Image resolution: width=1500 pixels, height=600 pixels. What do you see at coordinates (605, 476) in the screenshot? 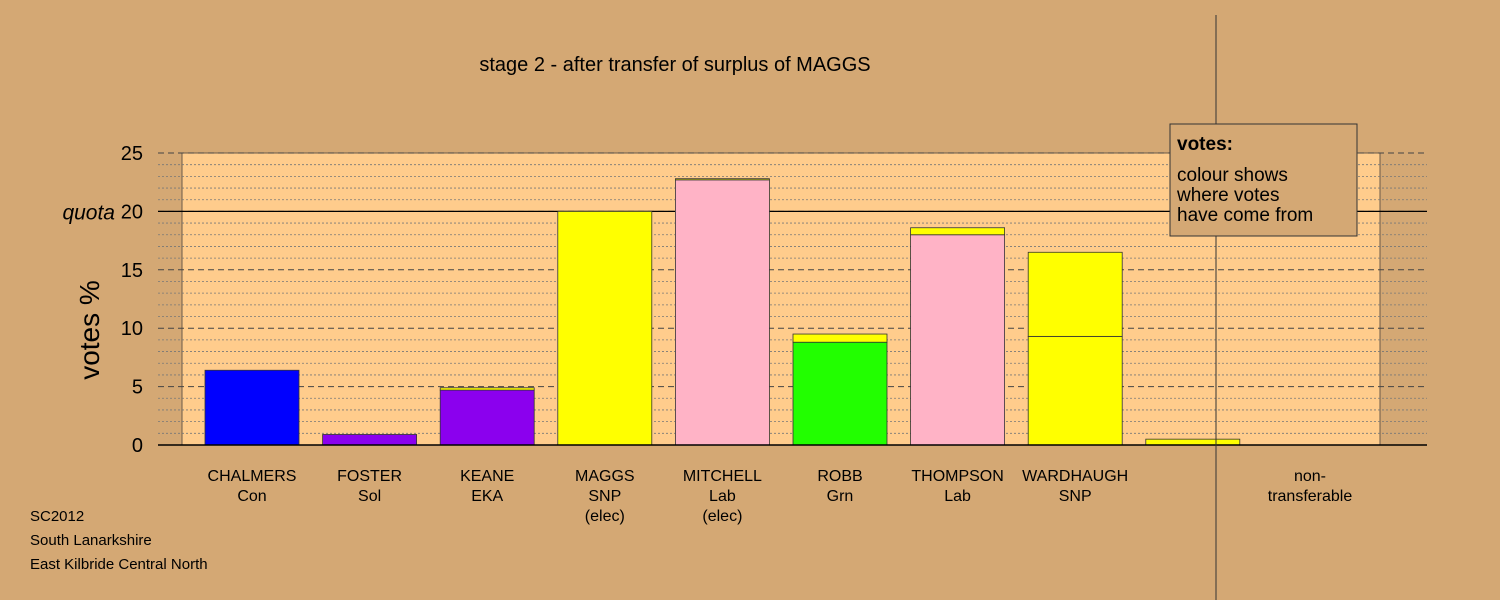
I see `category-label: MAGGS` at bounding box center [605, 476].